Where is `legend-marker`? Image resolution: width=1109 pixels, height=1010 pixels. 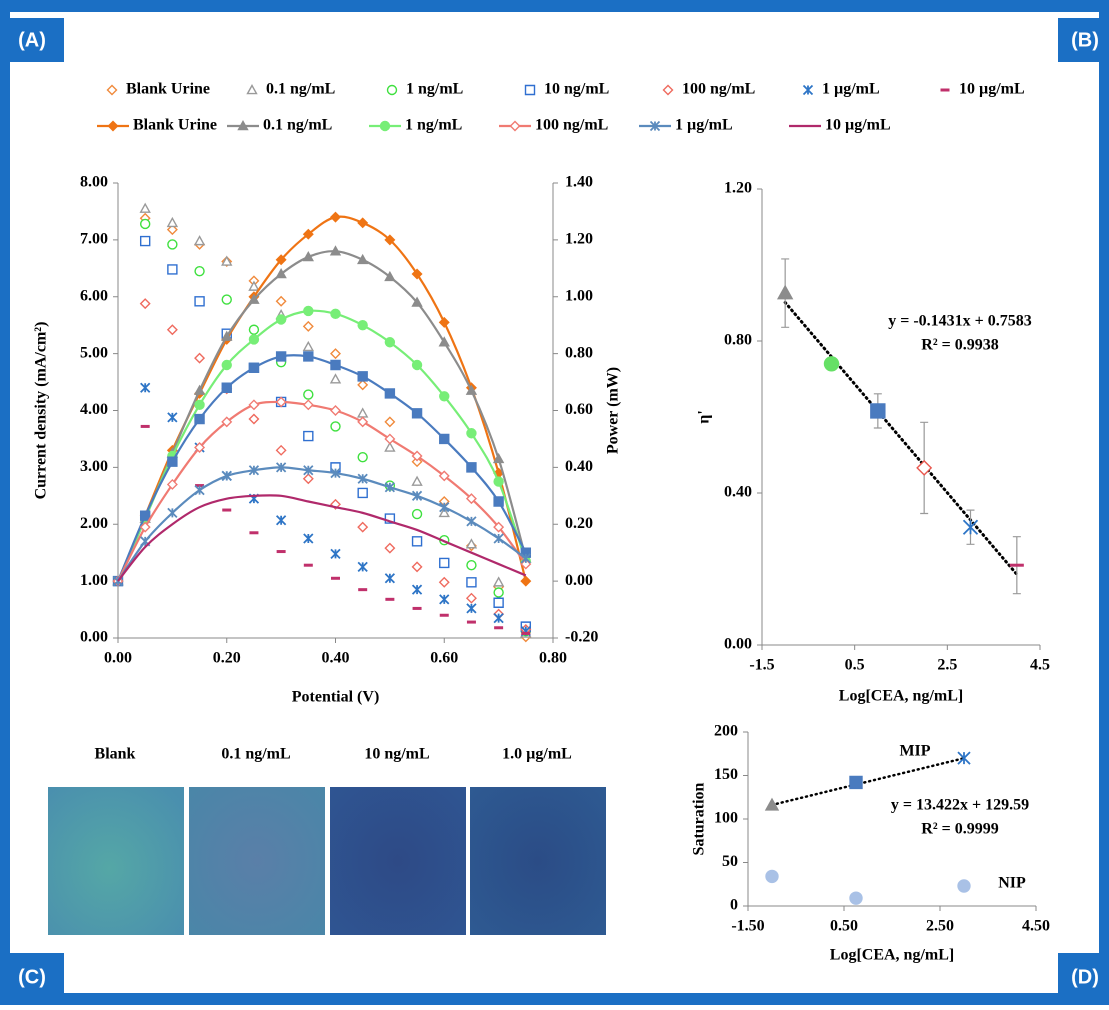 legend-marker is located at coordinates (112, 90).